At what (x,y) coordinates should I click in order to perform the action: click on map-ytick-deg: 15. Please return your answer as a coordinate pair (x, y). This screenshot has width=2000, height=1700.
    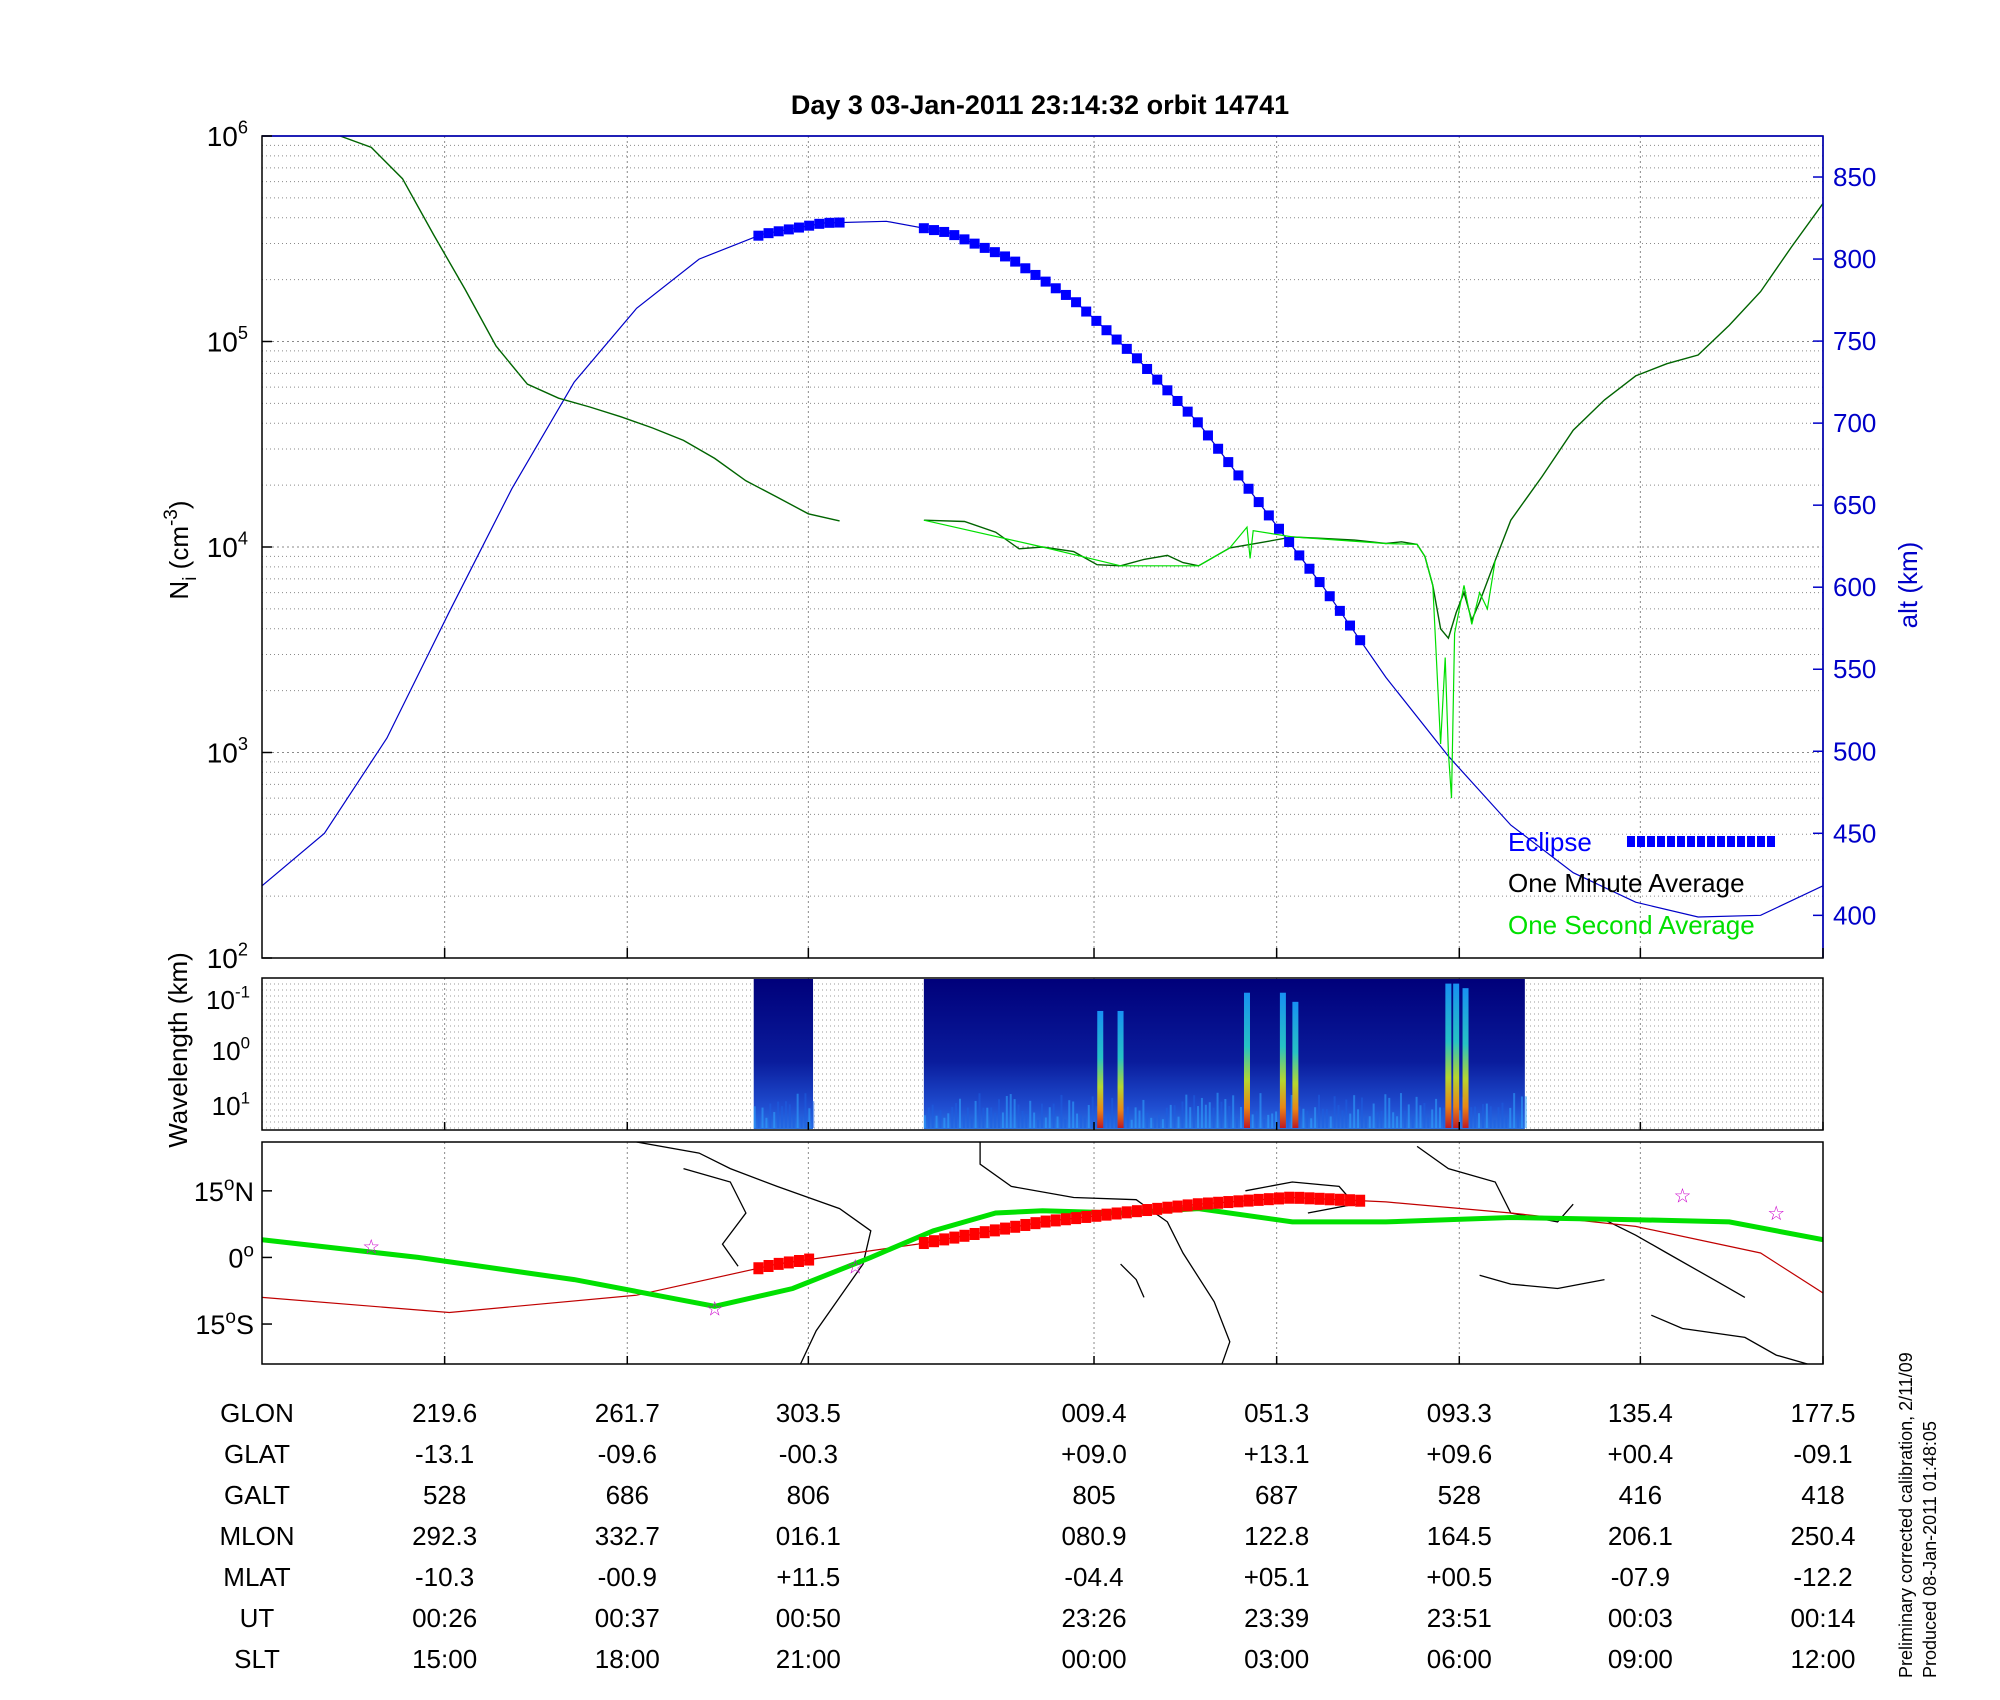
    Looking at the image, I should click on (209, 1192).